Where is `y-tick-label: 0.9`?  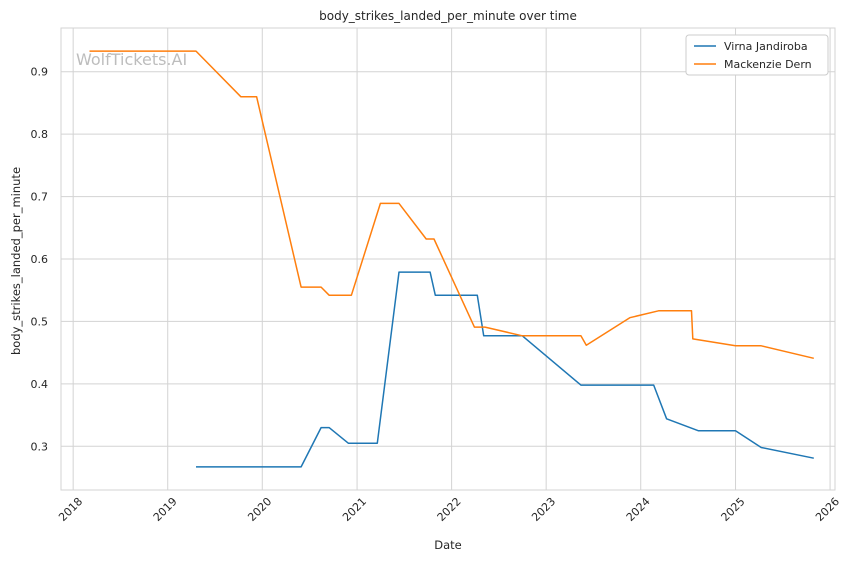 y-tick-label: 0.9 is located at coordinates (40, 72).